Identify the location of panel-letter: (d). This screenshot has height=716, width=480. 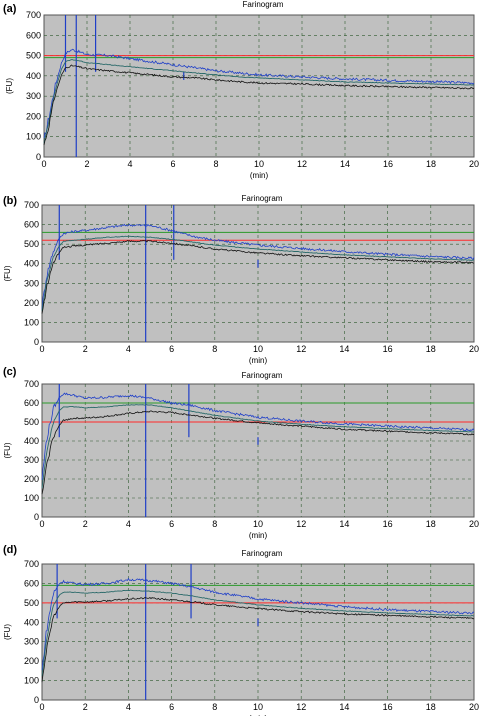
(10, 550).